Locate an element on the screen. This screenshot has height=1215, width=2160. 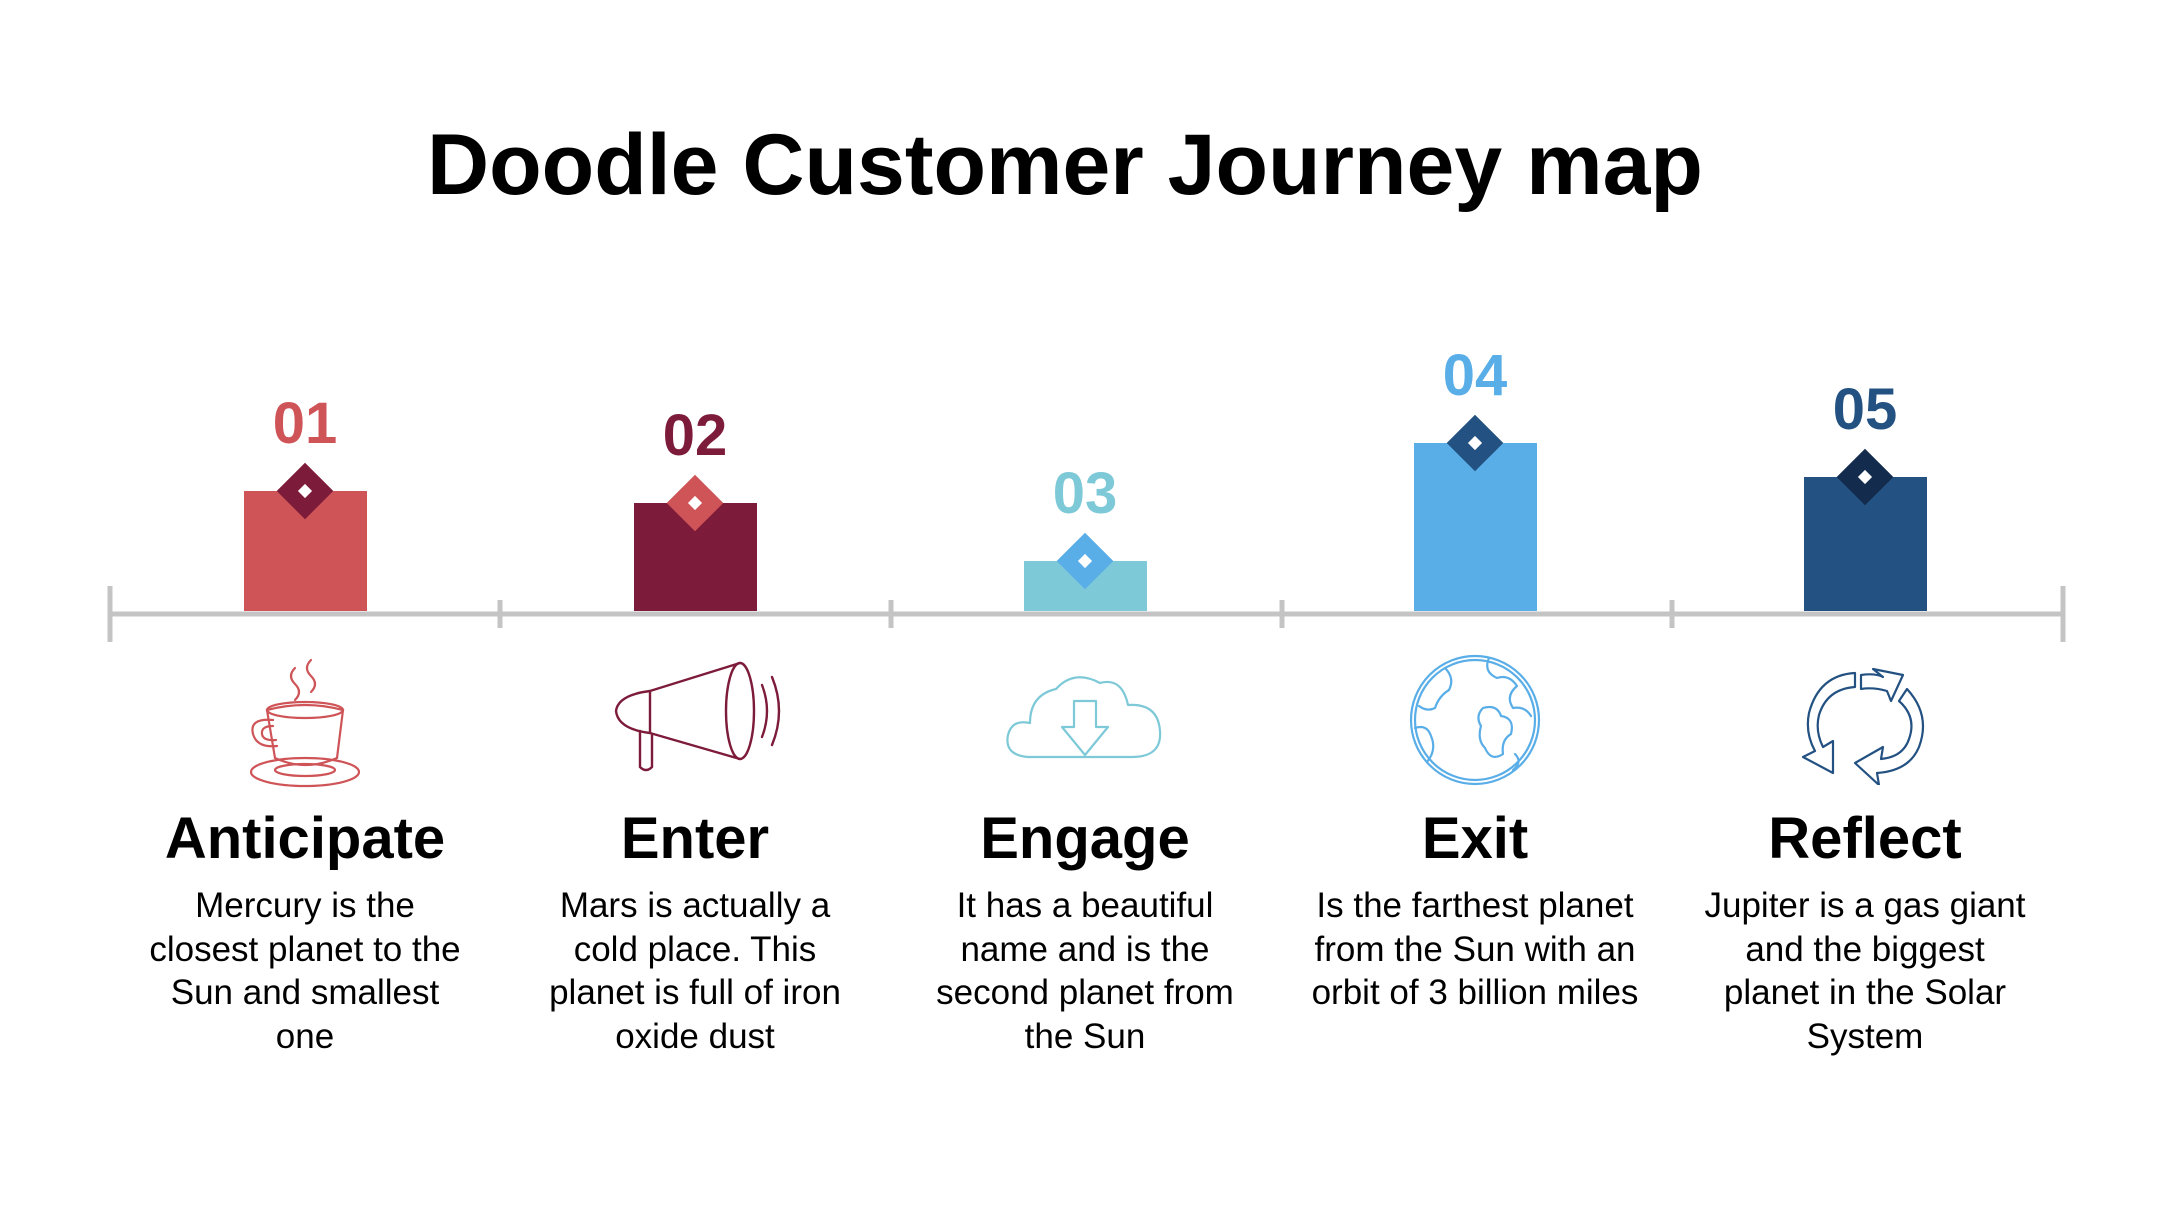
page-title: Doodle Customer Journey map is located at coordinates (1065, 165).